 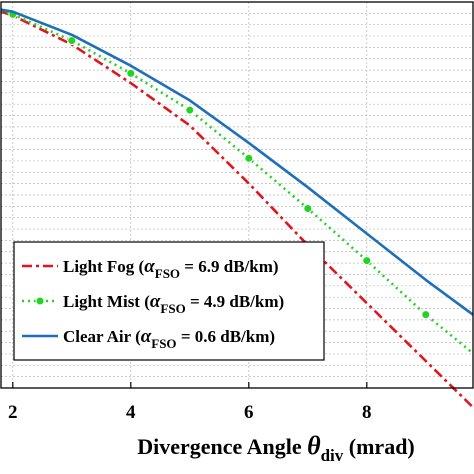 I want to click on legend-entry-text: Clear Air (αFSO = 0.6 dB/km), so click(x=169, y=338).